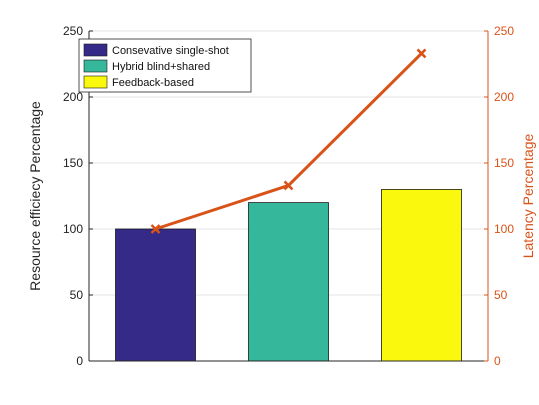 The image size is (539, 405). What do you see at coordinates (170, 51) in the screenshot?
I see `legend-label-1: Consevative single-shot` at bounding box center [170, 51].